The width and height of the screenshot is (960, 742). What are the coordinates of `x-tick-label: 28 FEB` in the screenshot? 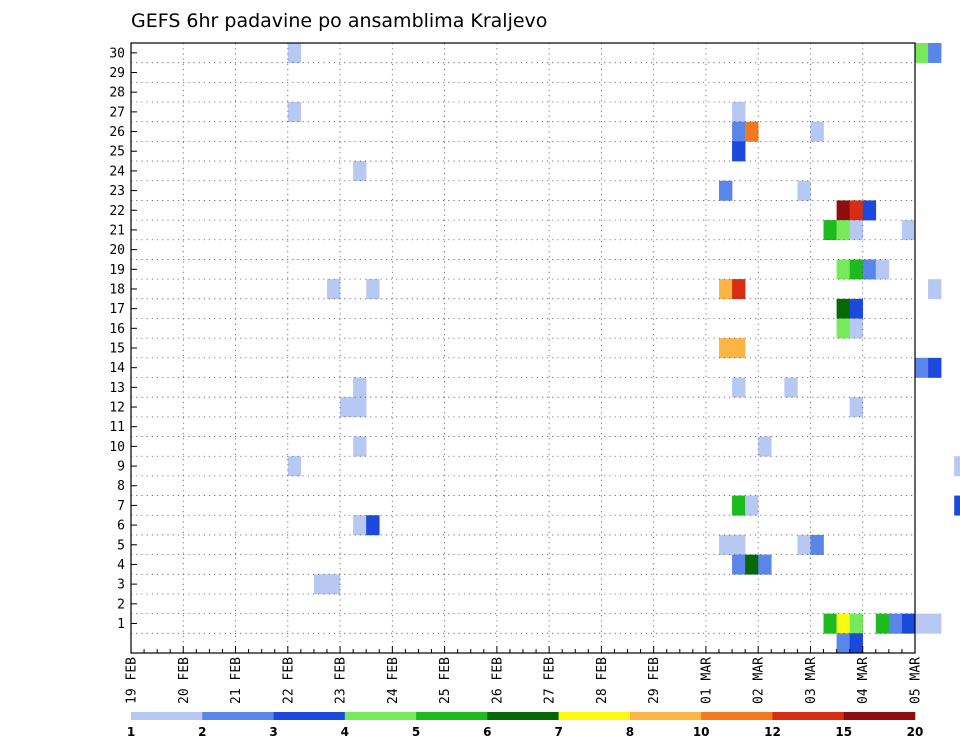 It's located at (602, 680).